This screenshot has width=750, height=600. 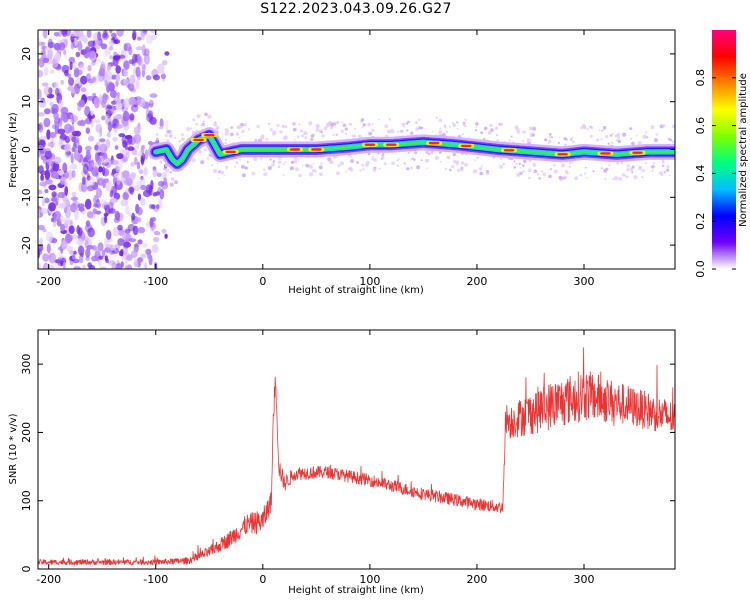 What do you see at coordinates (700, 174) in the screenshot?
I see `colorbar-tick-label: 0.4` at bounding box center [700, 174].